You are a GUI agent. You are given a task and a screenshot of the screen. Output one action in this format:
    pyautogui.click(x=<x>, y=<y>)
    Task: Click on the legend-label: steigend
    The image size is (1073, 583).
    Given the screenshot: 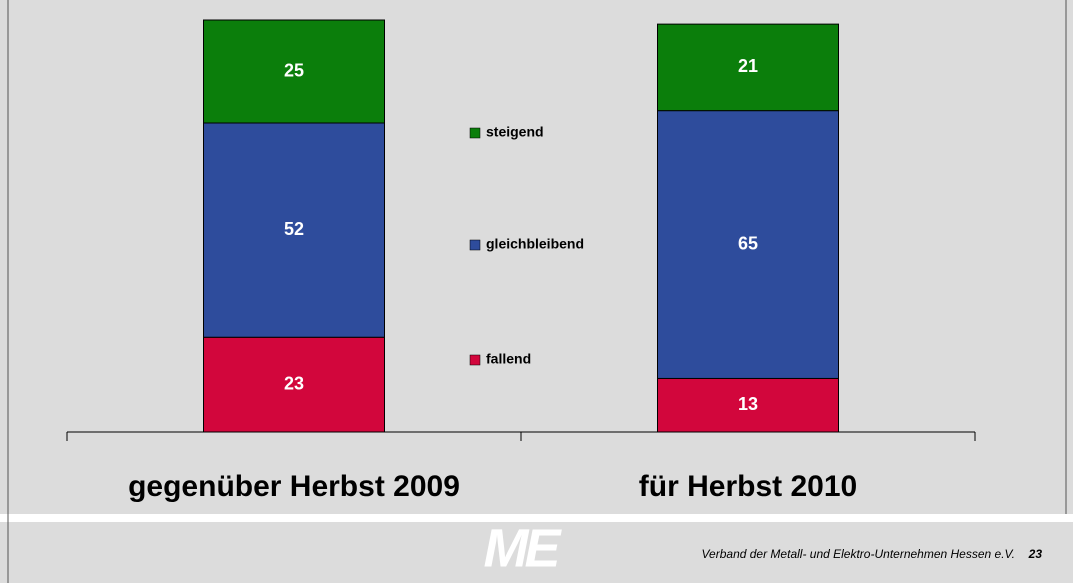 What is the action you would take?
    pyautogui.click(x=515, y=132)
    